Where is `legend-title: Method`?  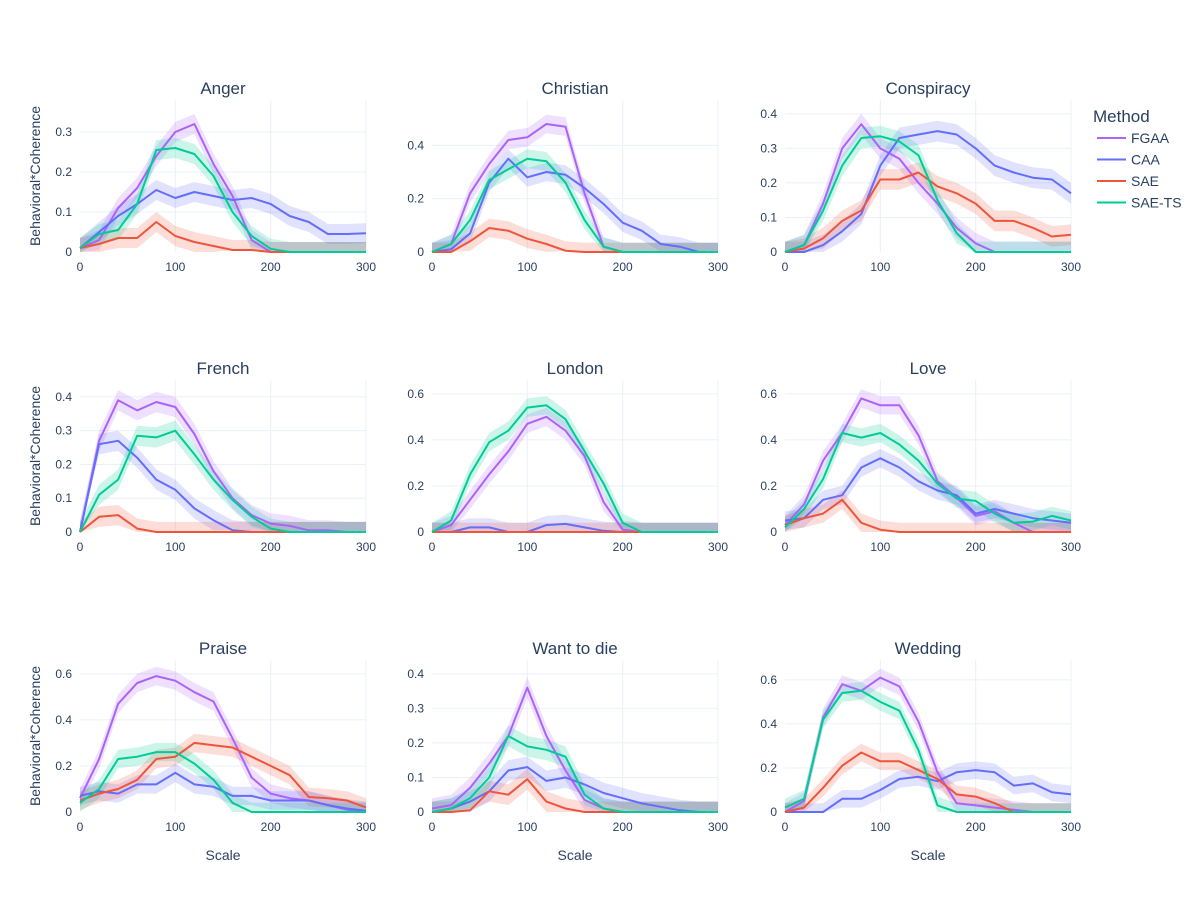 legend-title: Method is located at coordinates (1121, 116).